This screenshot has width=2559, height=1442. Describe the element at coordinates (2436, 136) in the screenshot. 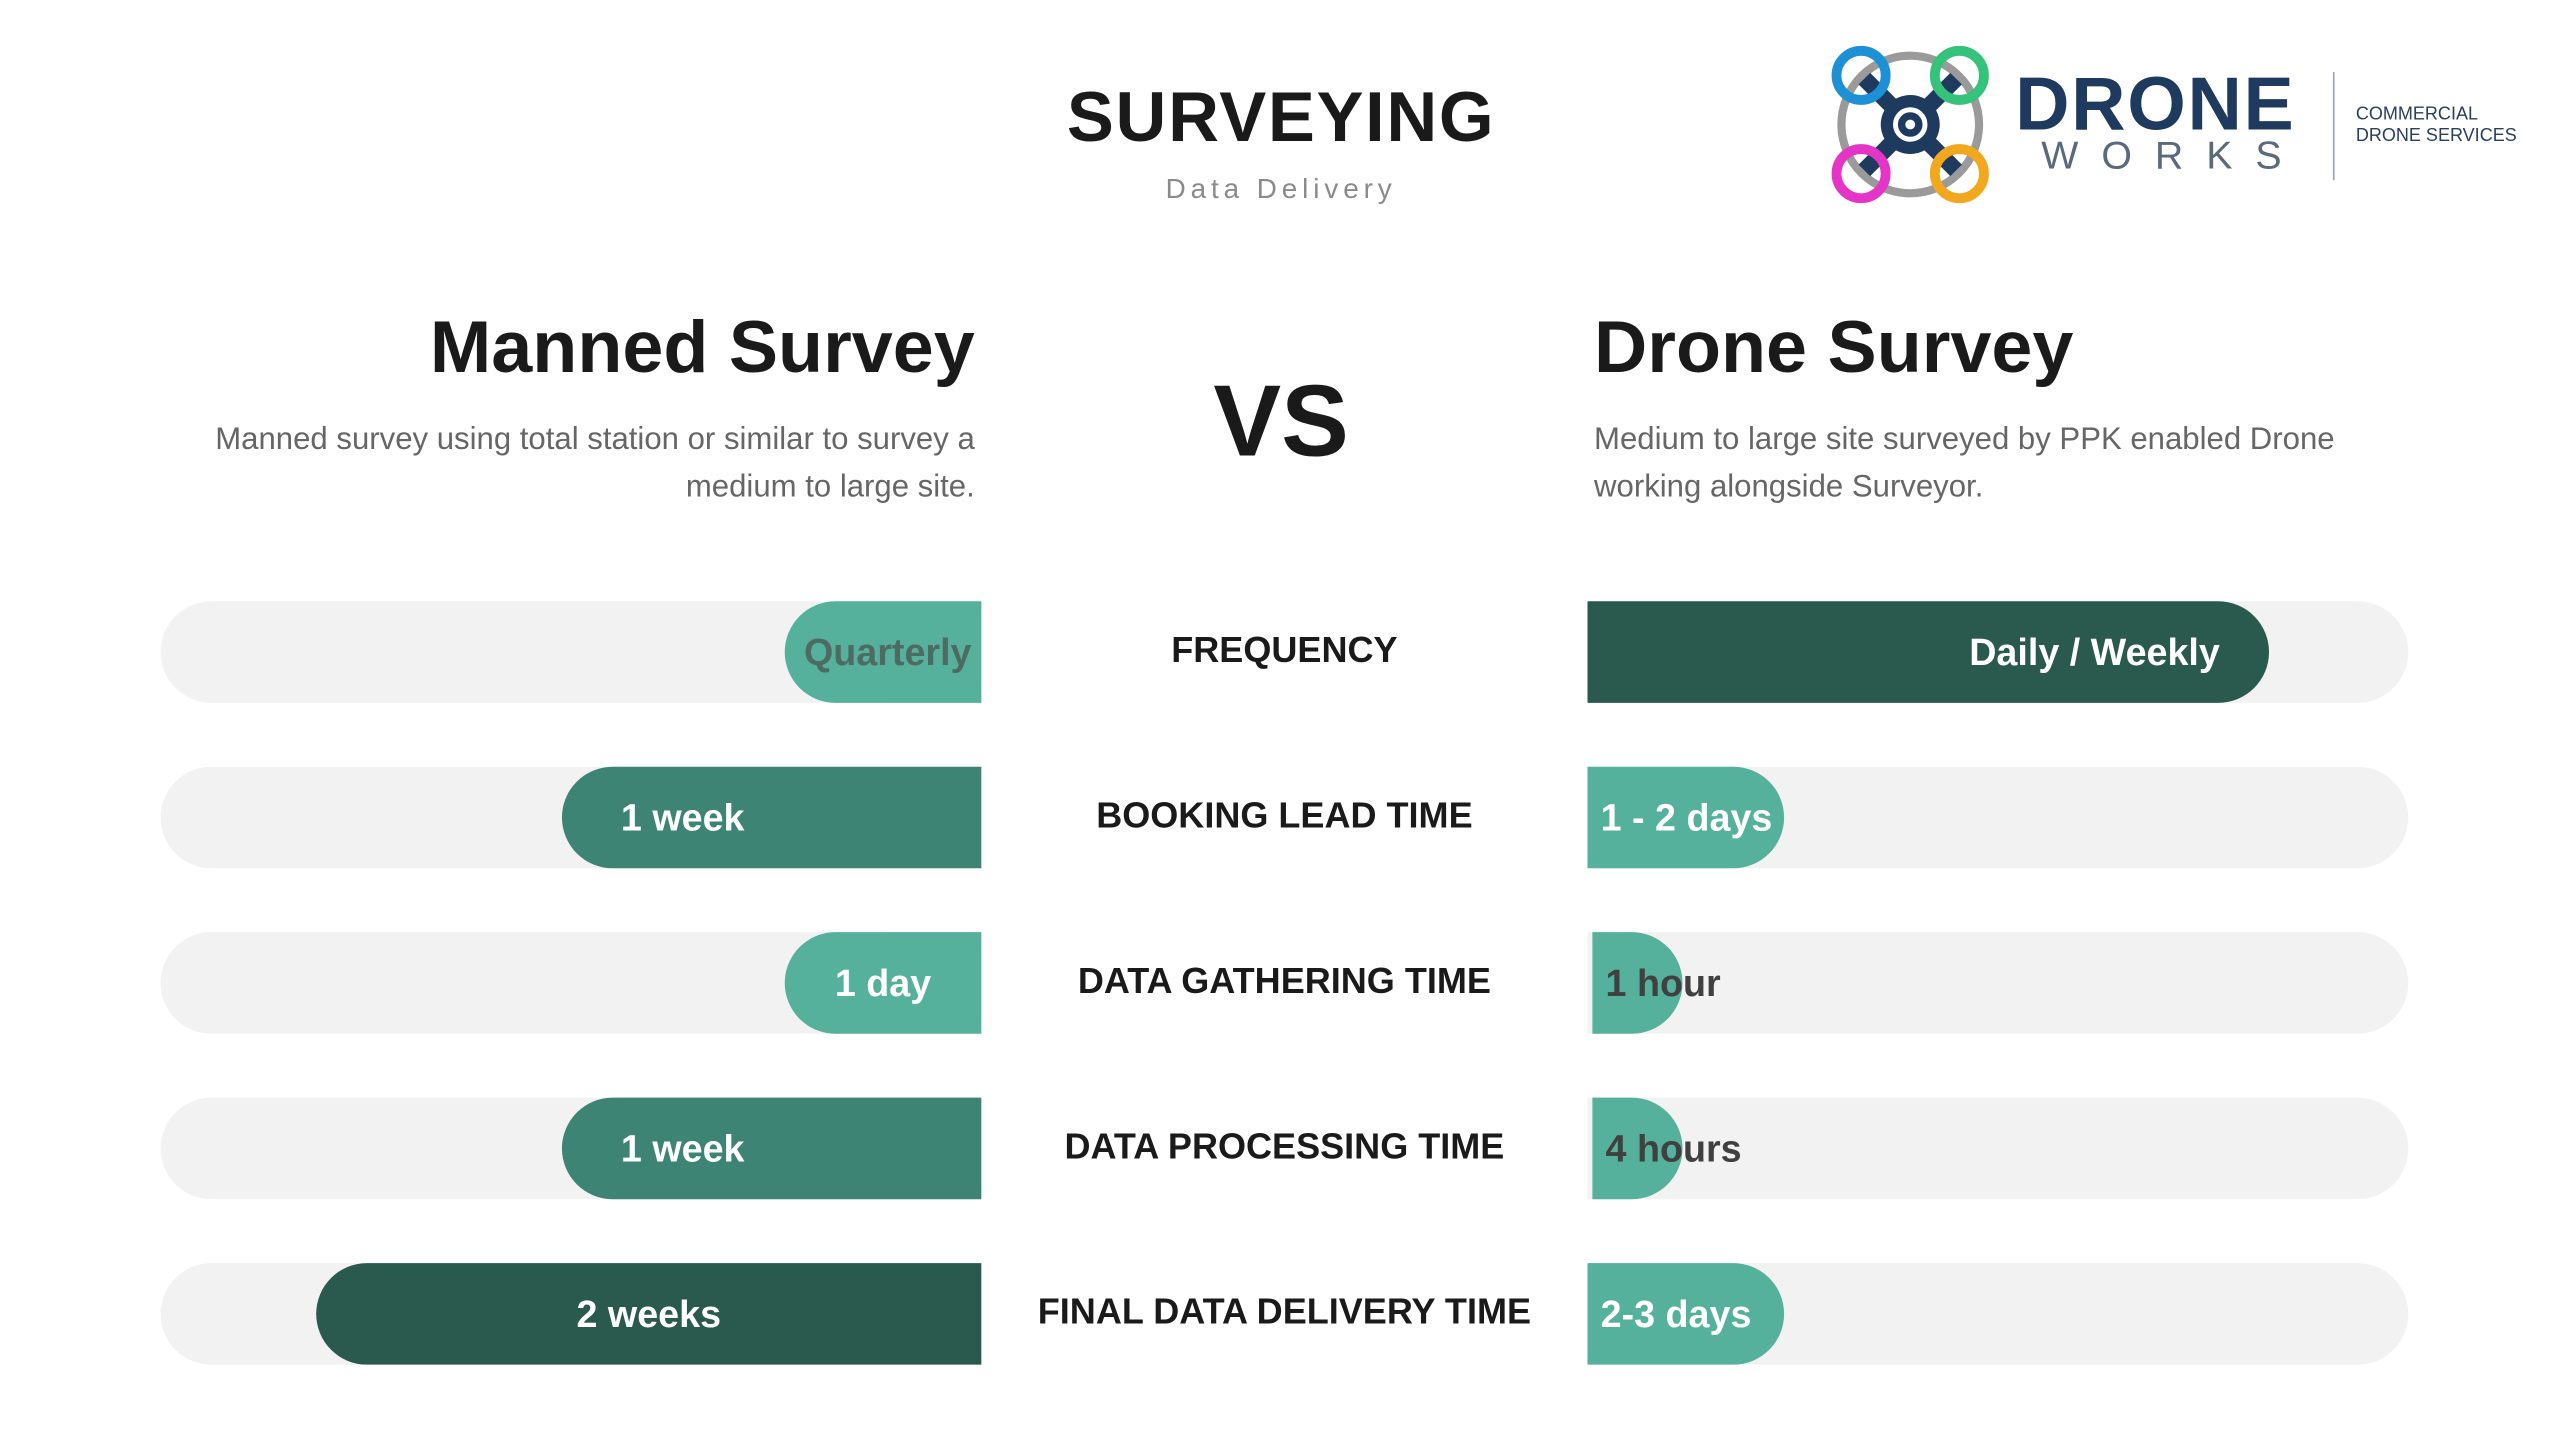

I see `logo-tagline-2: DRONE SERVICES` at that location.